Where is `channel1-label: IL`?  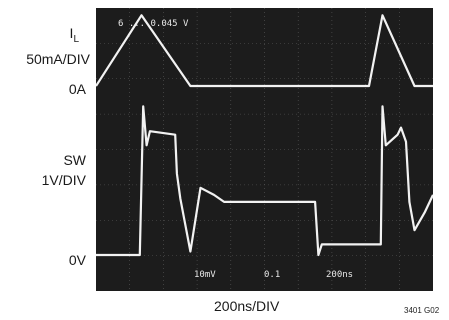
channel1-label: IL is located at coordinates (74, 36).